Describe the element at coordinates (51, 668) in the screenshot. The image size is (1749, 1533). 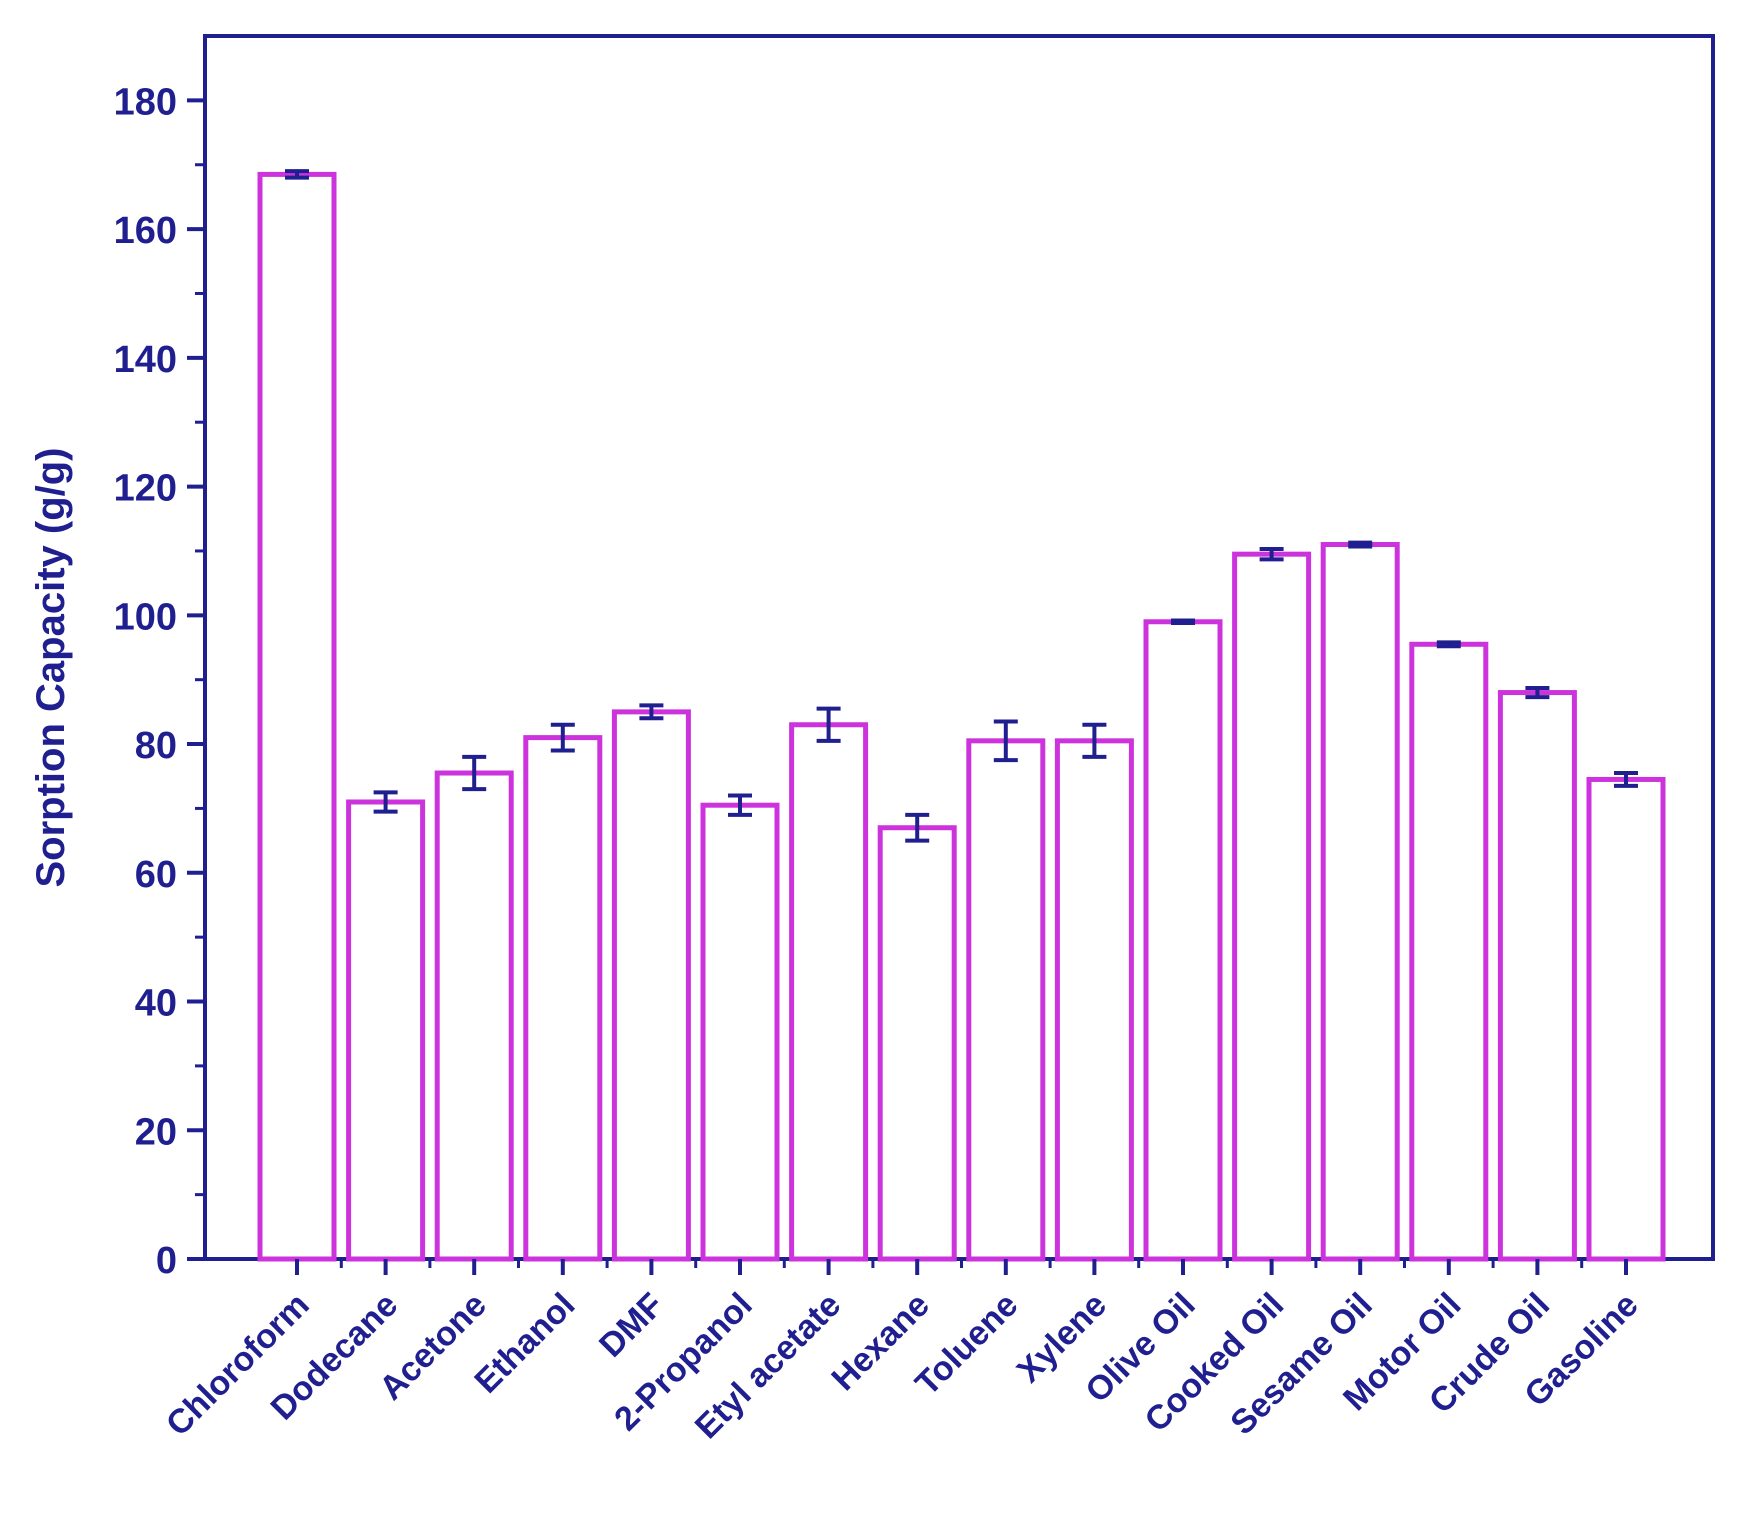
I see `y-axis-label: Sorption Capacity (g/g)` at that location.